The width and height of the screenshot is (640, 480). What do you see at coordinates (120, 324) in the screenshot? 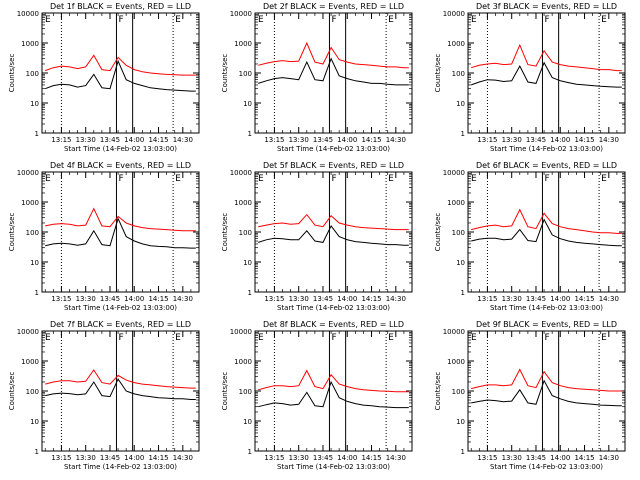
I see `panel-title: Det 7f BLACK = Events, RED = LLD` at bounding box center [120, 324].